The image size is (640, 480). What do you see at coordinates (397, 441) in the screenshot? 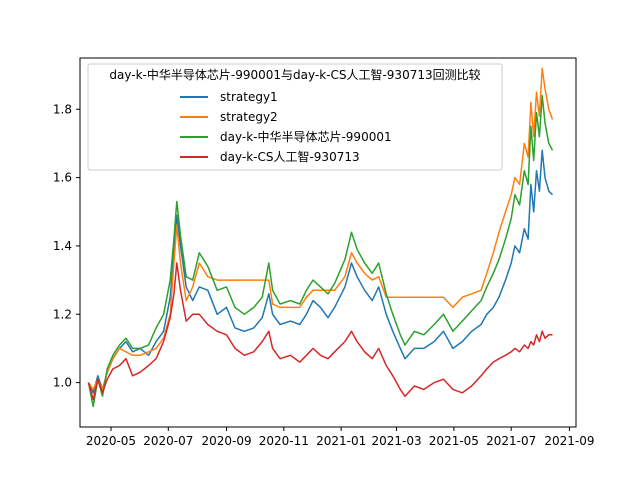
I see `x-tick-label: 2021-03` at bounding box center [397, 441].